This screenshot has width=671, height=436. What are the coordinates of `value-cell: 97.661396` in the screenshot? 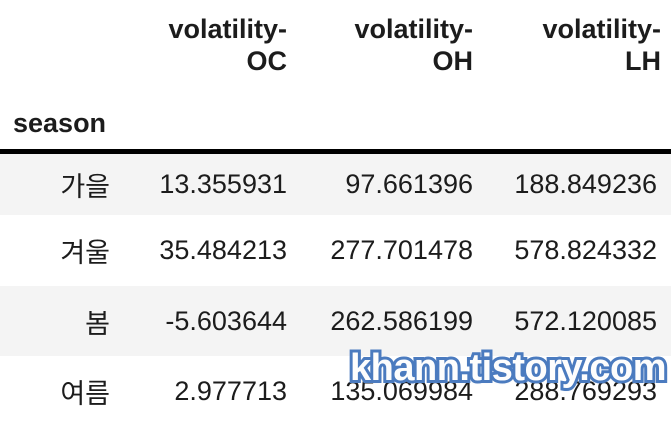 It's located at (409, 183).